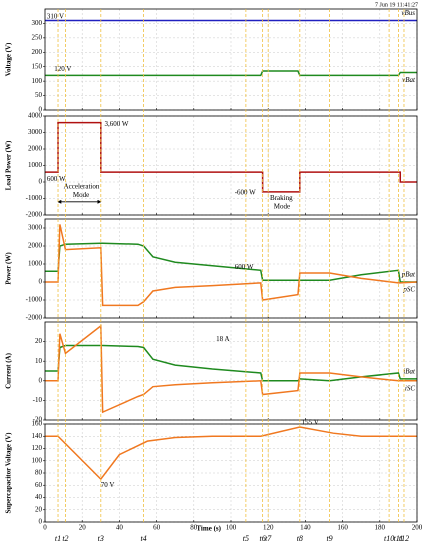  Describe the element at coordinates (9, 473) in the screenshot. I see `y-axis-label: Supercapacitor Voltage (V)` at that location.